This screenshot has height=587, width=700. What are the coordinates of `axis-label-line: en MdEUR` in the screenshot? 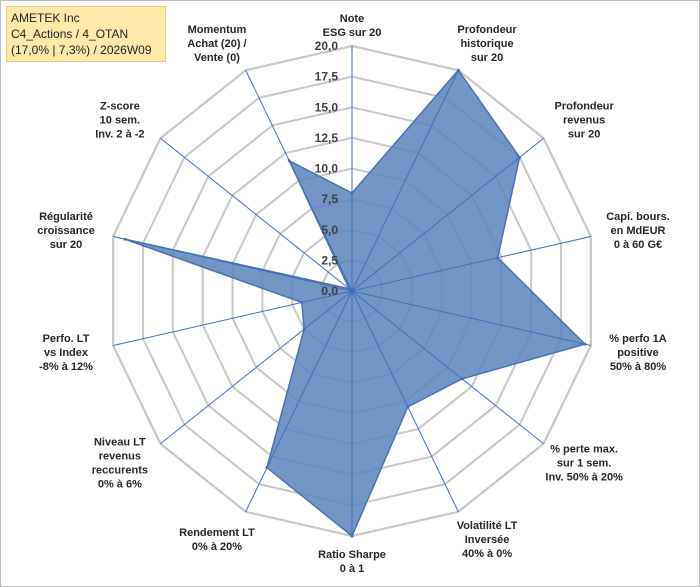 It's located at (638, 231).